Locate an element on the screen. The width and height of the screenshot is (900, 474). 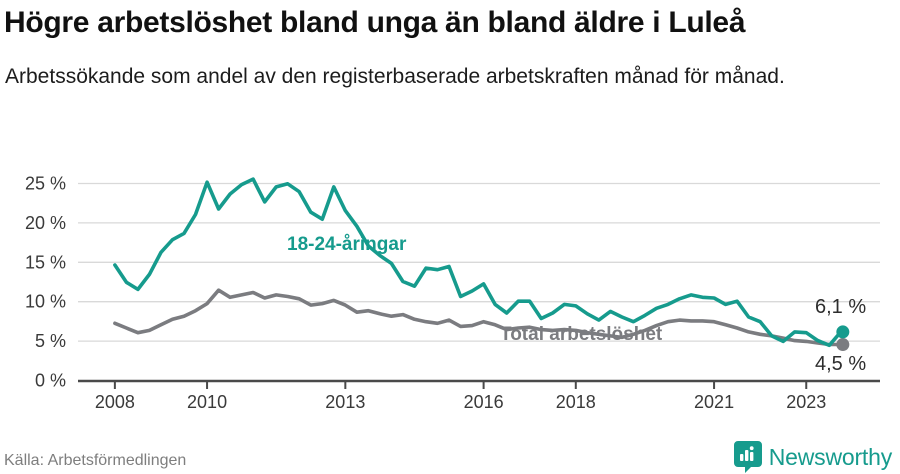
newsworthy-logo-icon is located at coordinates (747, 457).